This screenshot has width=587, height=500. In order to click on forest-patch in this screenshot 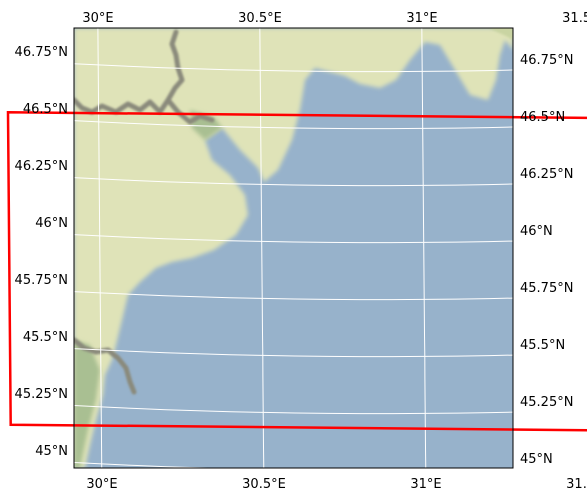, I will do `click(87, 404)`.